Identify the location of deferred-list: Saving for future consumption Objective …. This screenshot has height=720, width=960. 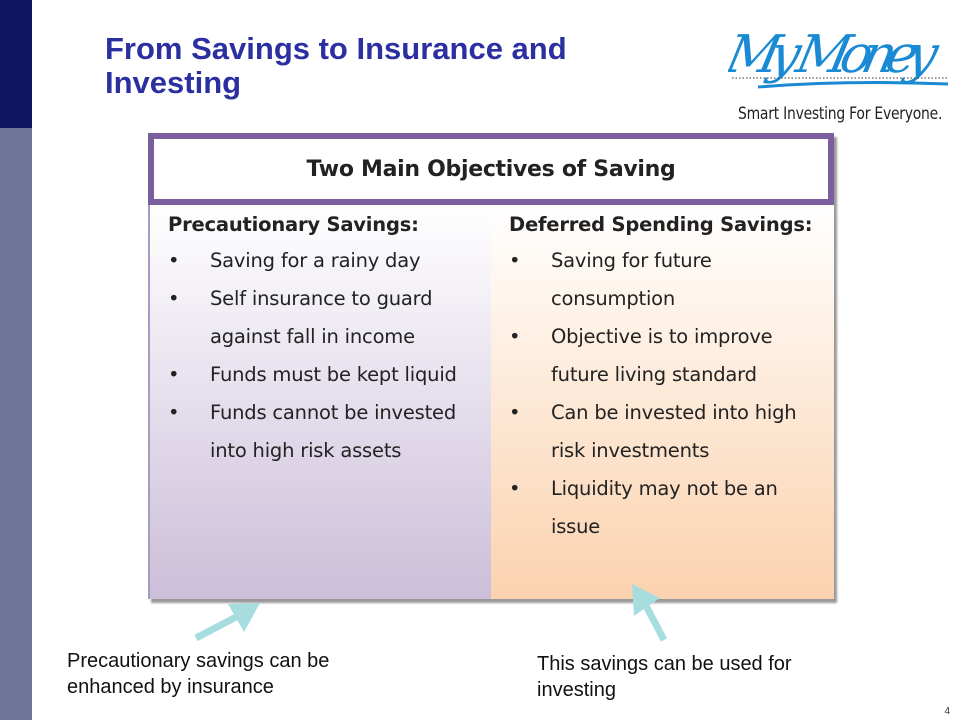
(665, 394).